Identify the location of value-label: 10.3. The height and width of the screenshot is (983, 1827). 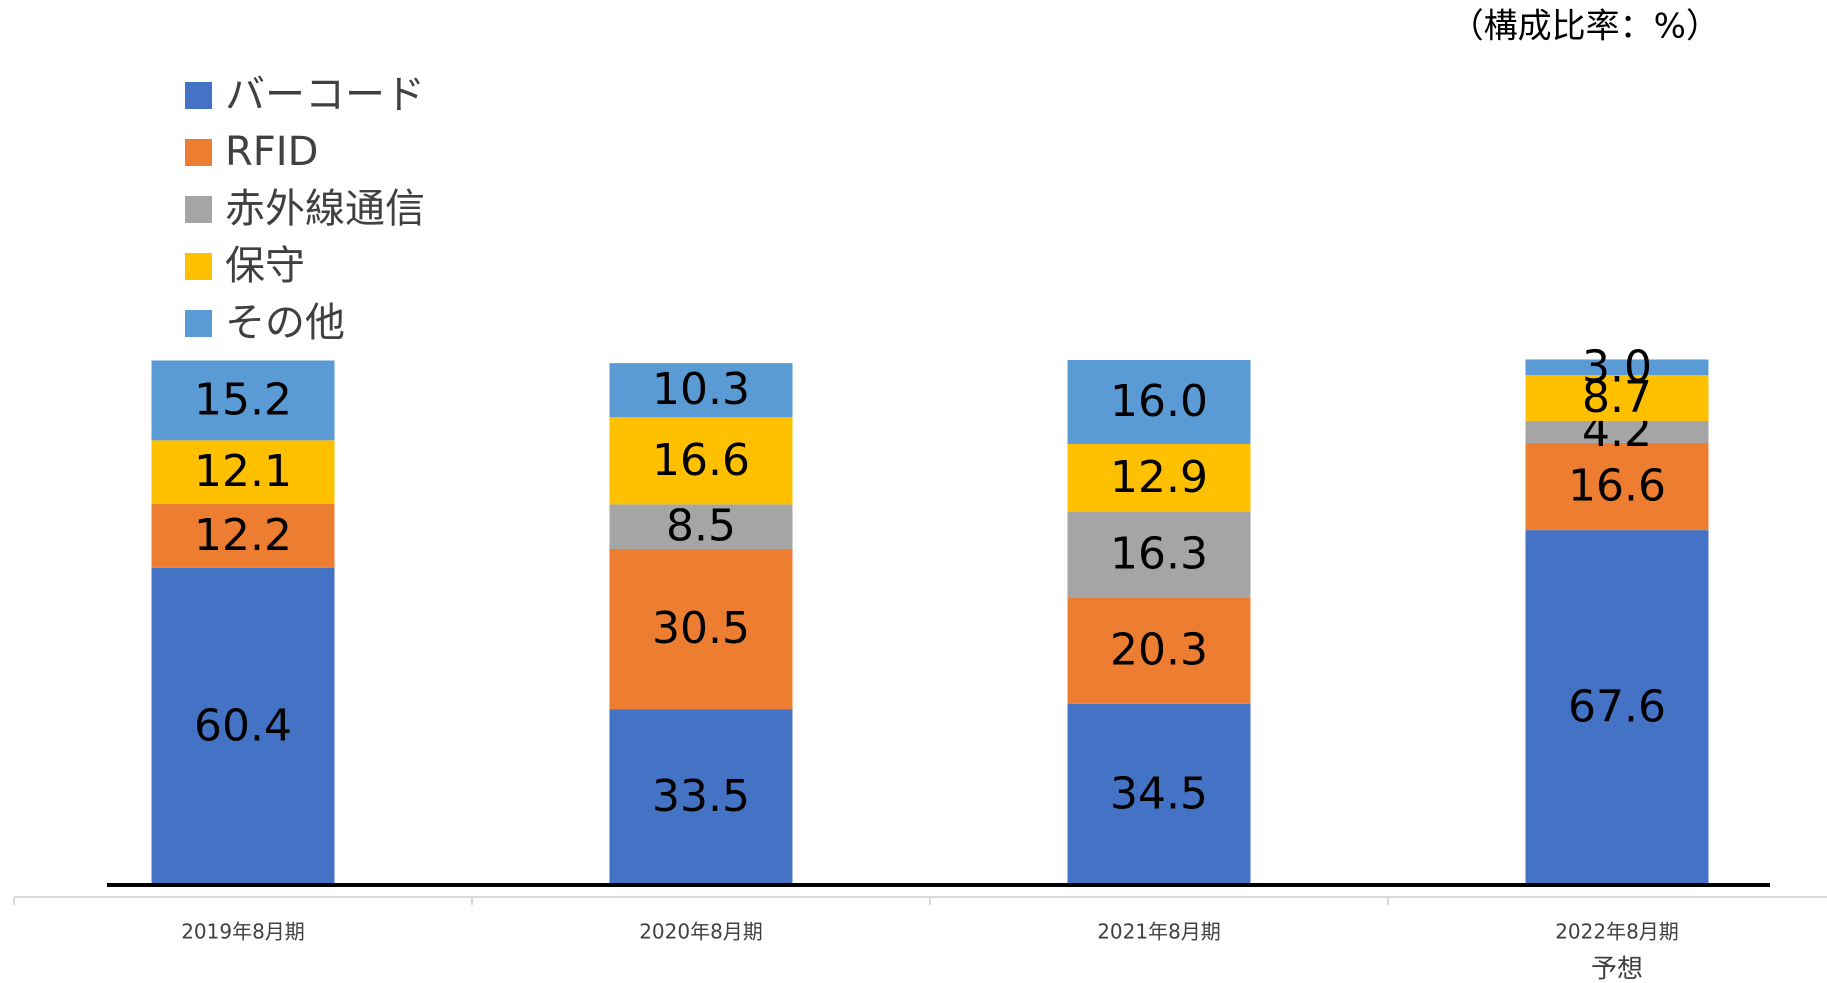
(701, 389).